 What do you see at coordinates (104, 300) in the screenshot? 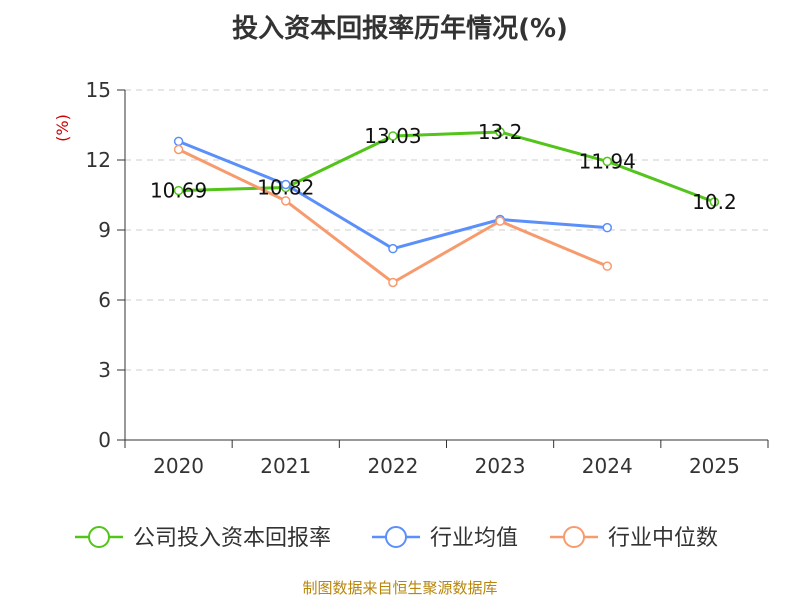
I see `y-tick-label: 6` at bounding box center [104, 300].